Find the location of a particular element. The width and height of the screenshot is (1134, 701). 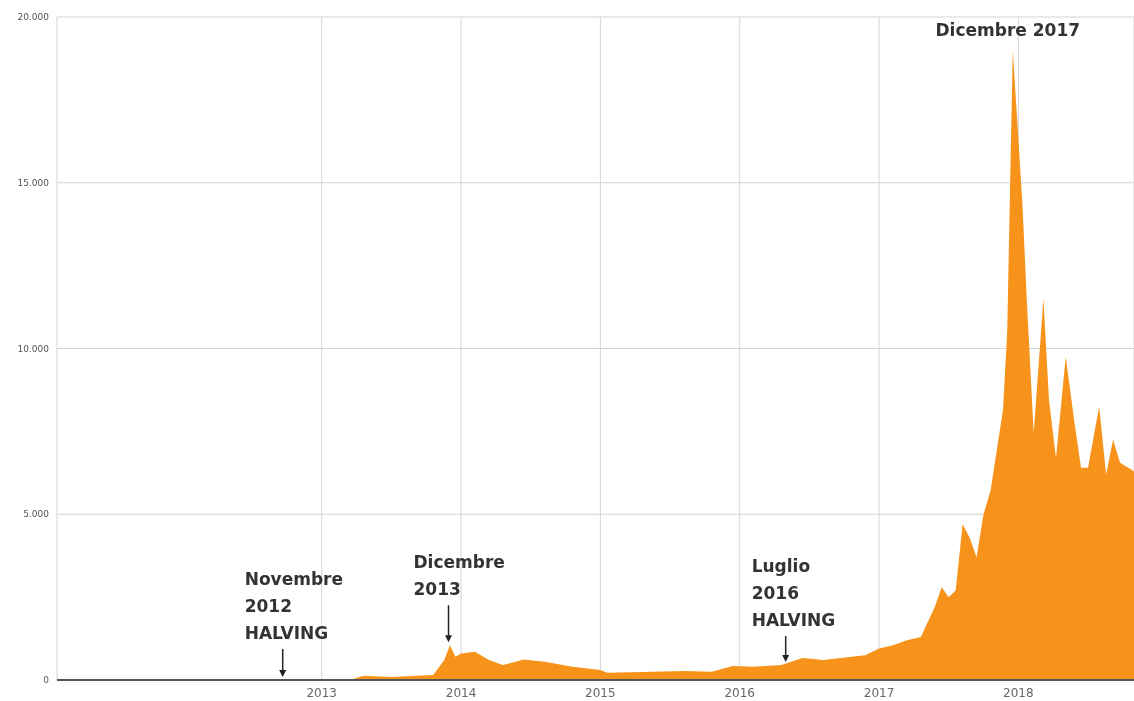

x-tick-label: 2017 is located at coordinates (879, 692).